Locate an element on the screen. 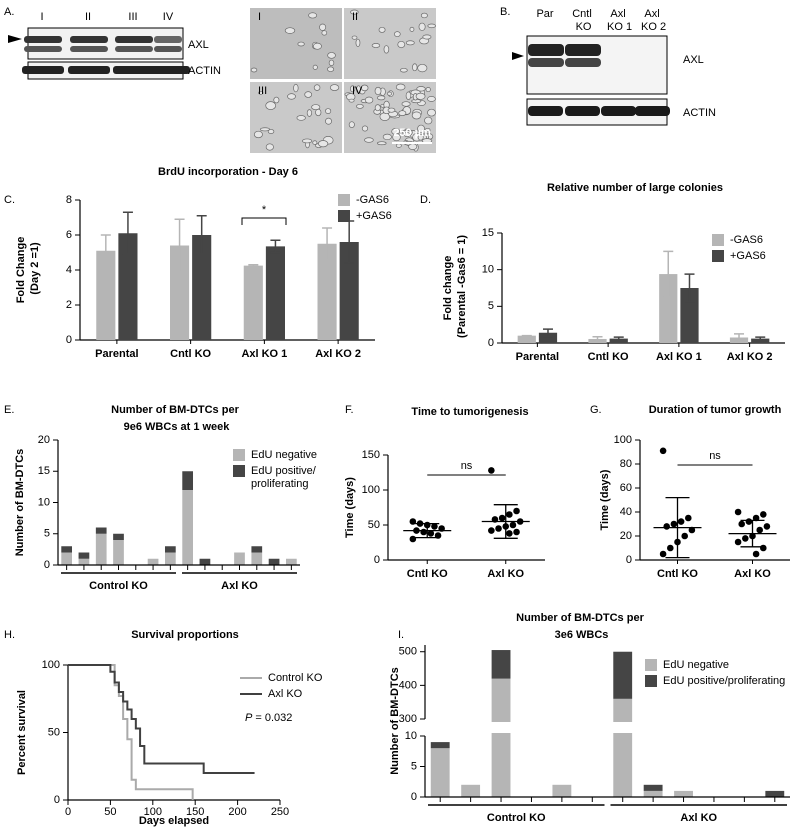  x-tick-label: Parental is located at coordinates (116, 354).